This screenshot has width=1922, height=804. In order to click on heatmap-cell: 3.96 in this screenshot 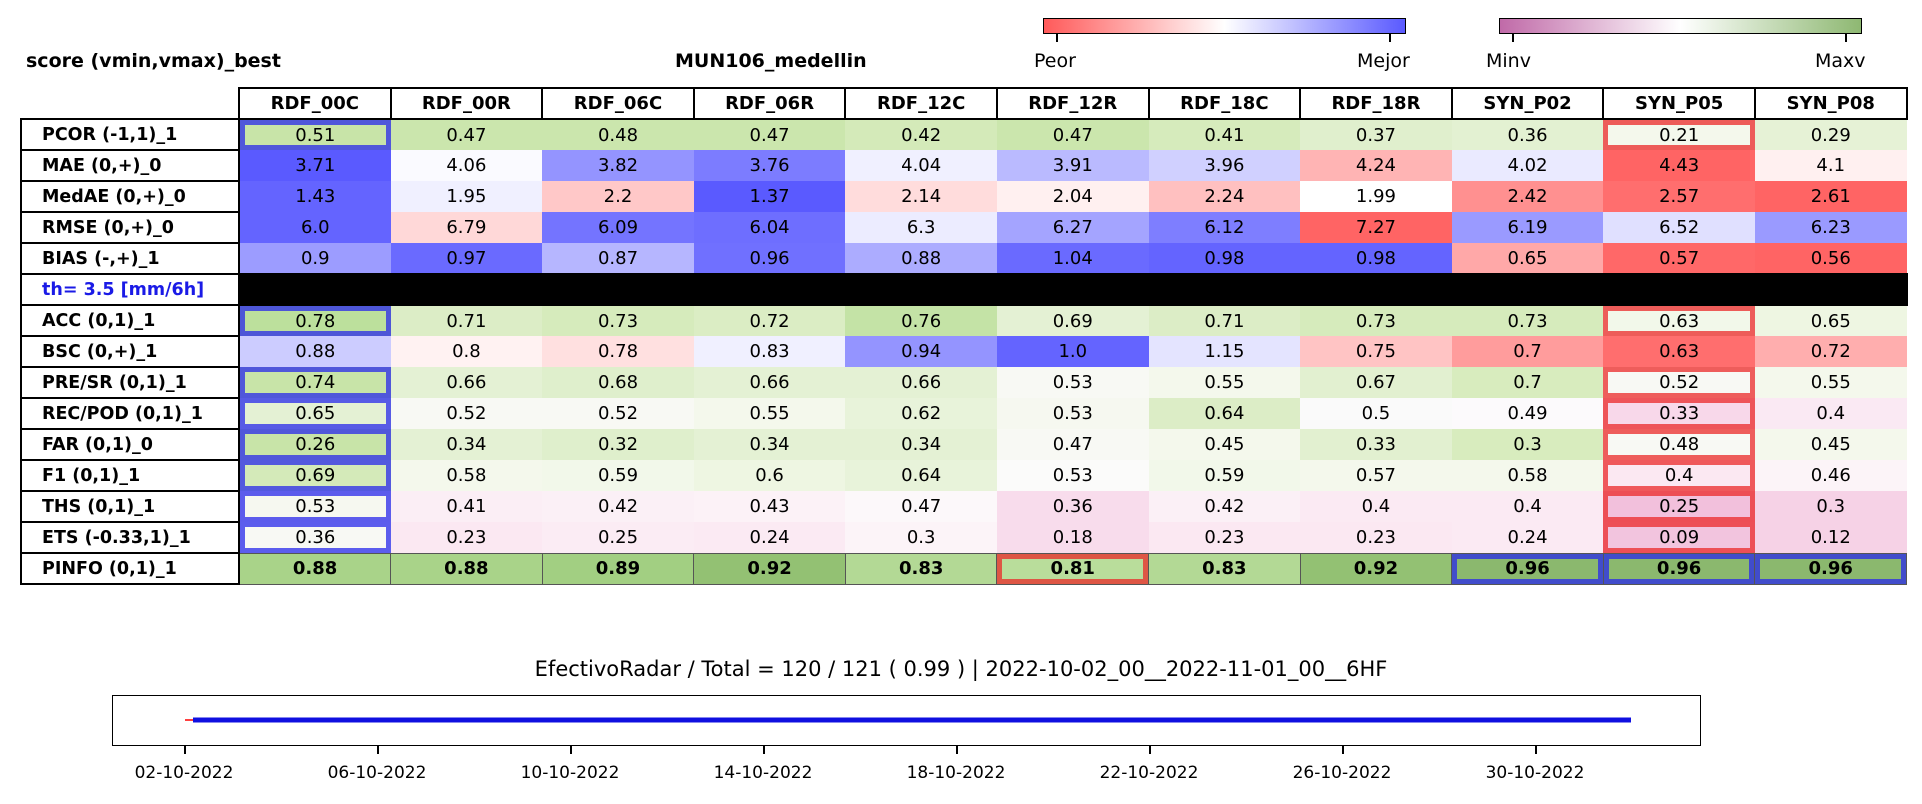, I will do `click(1224, 165)`.